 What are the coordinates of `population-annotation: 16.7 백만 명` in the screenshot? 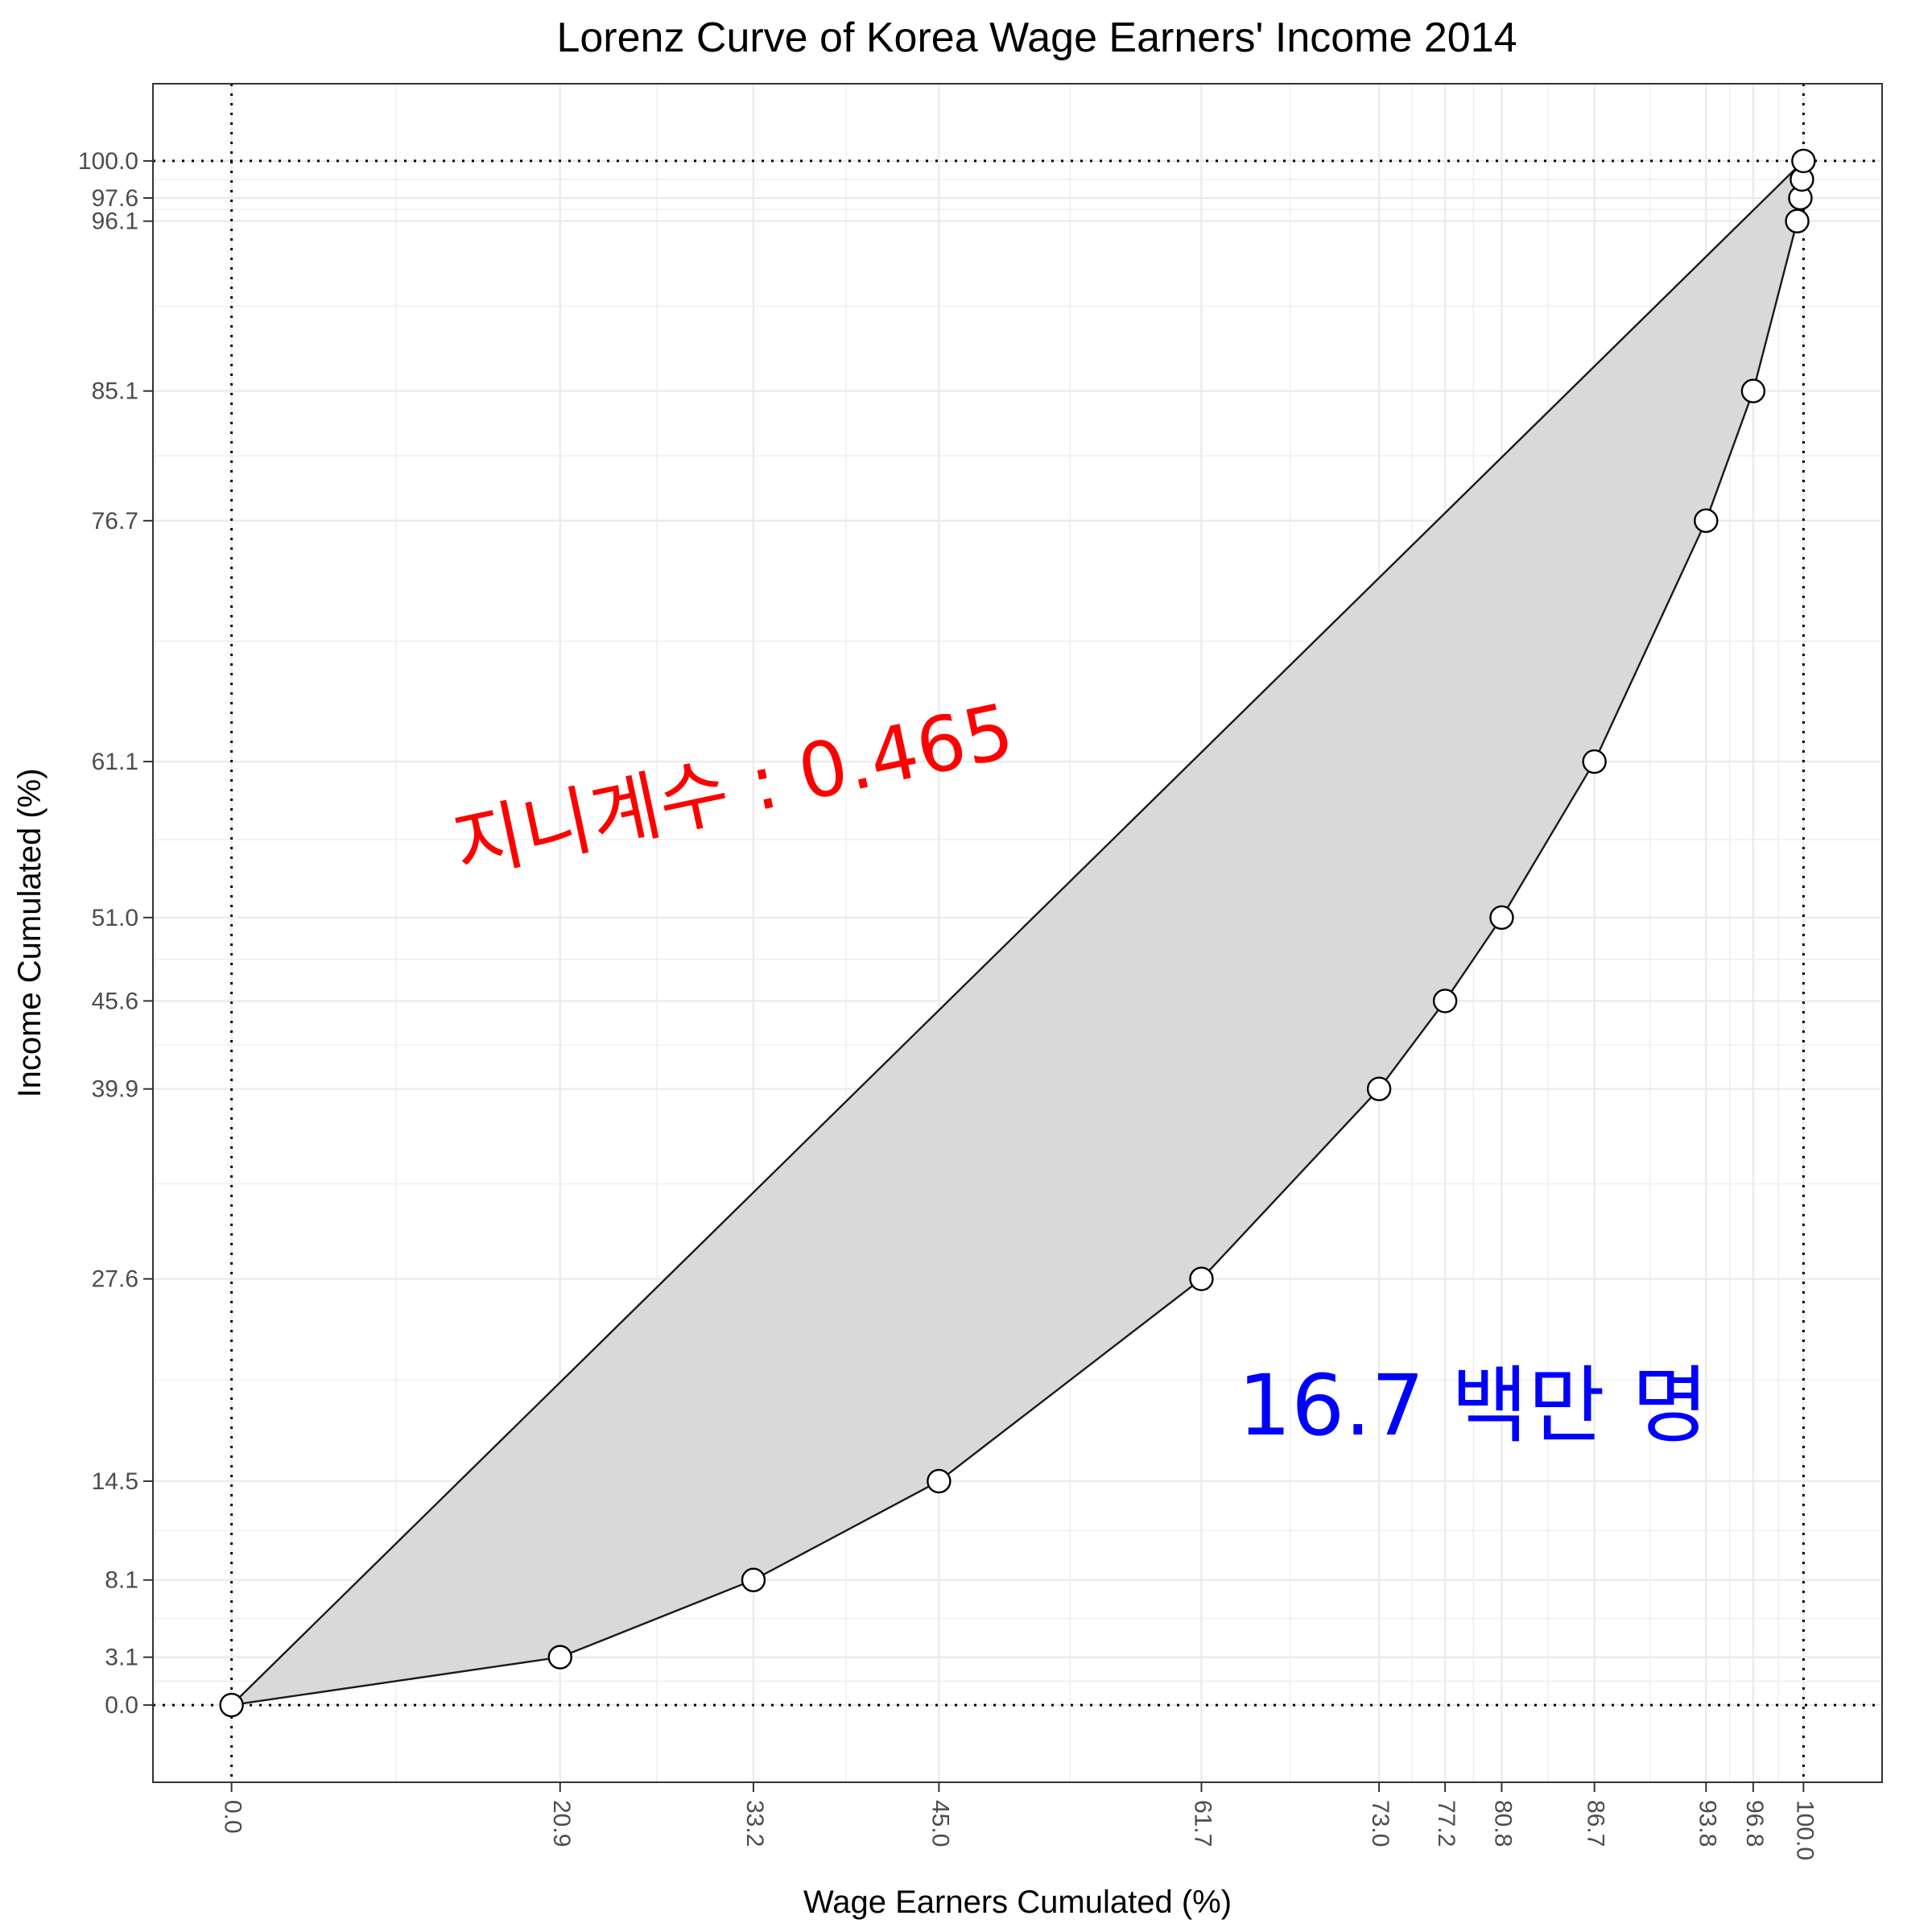 It's located at (1473, 1405).